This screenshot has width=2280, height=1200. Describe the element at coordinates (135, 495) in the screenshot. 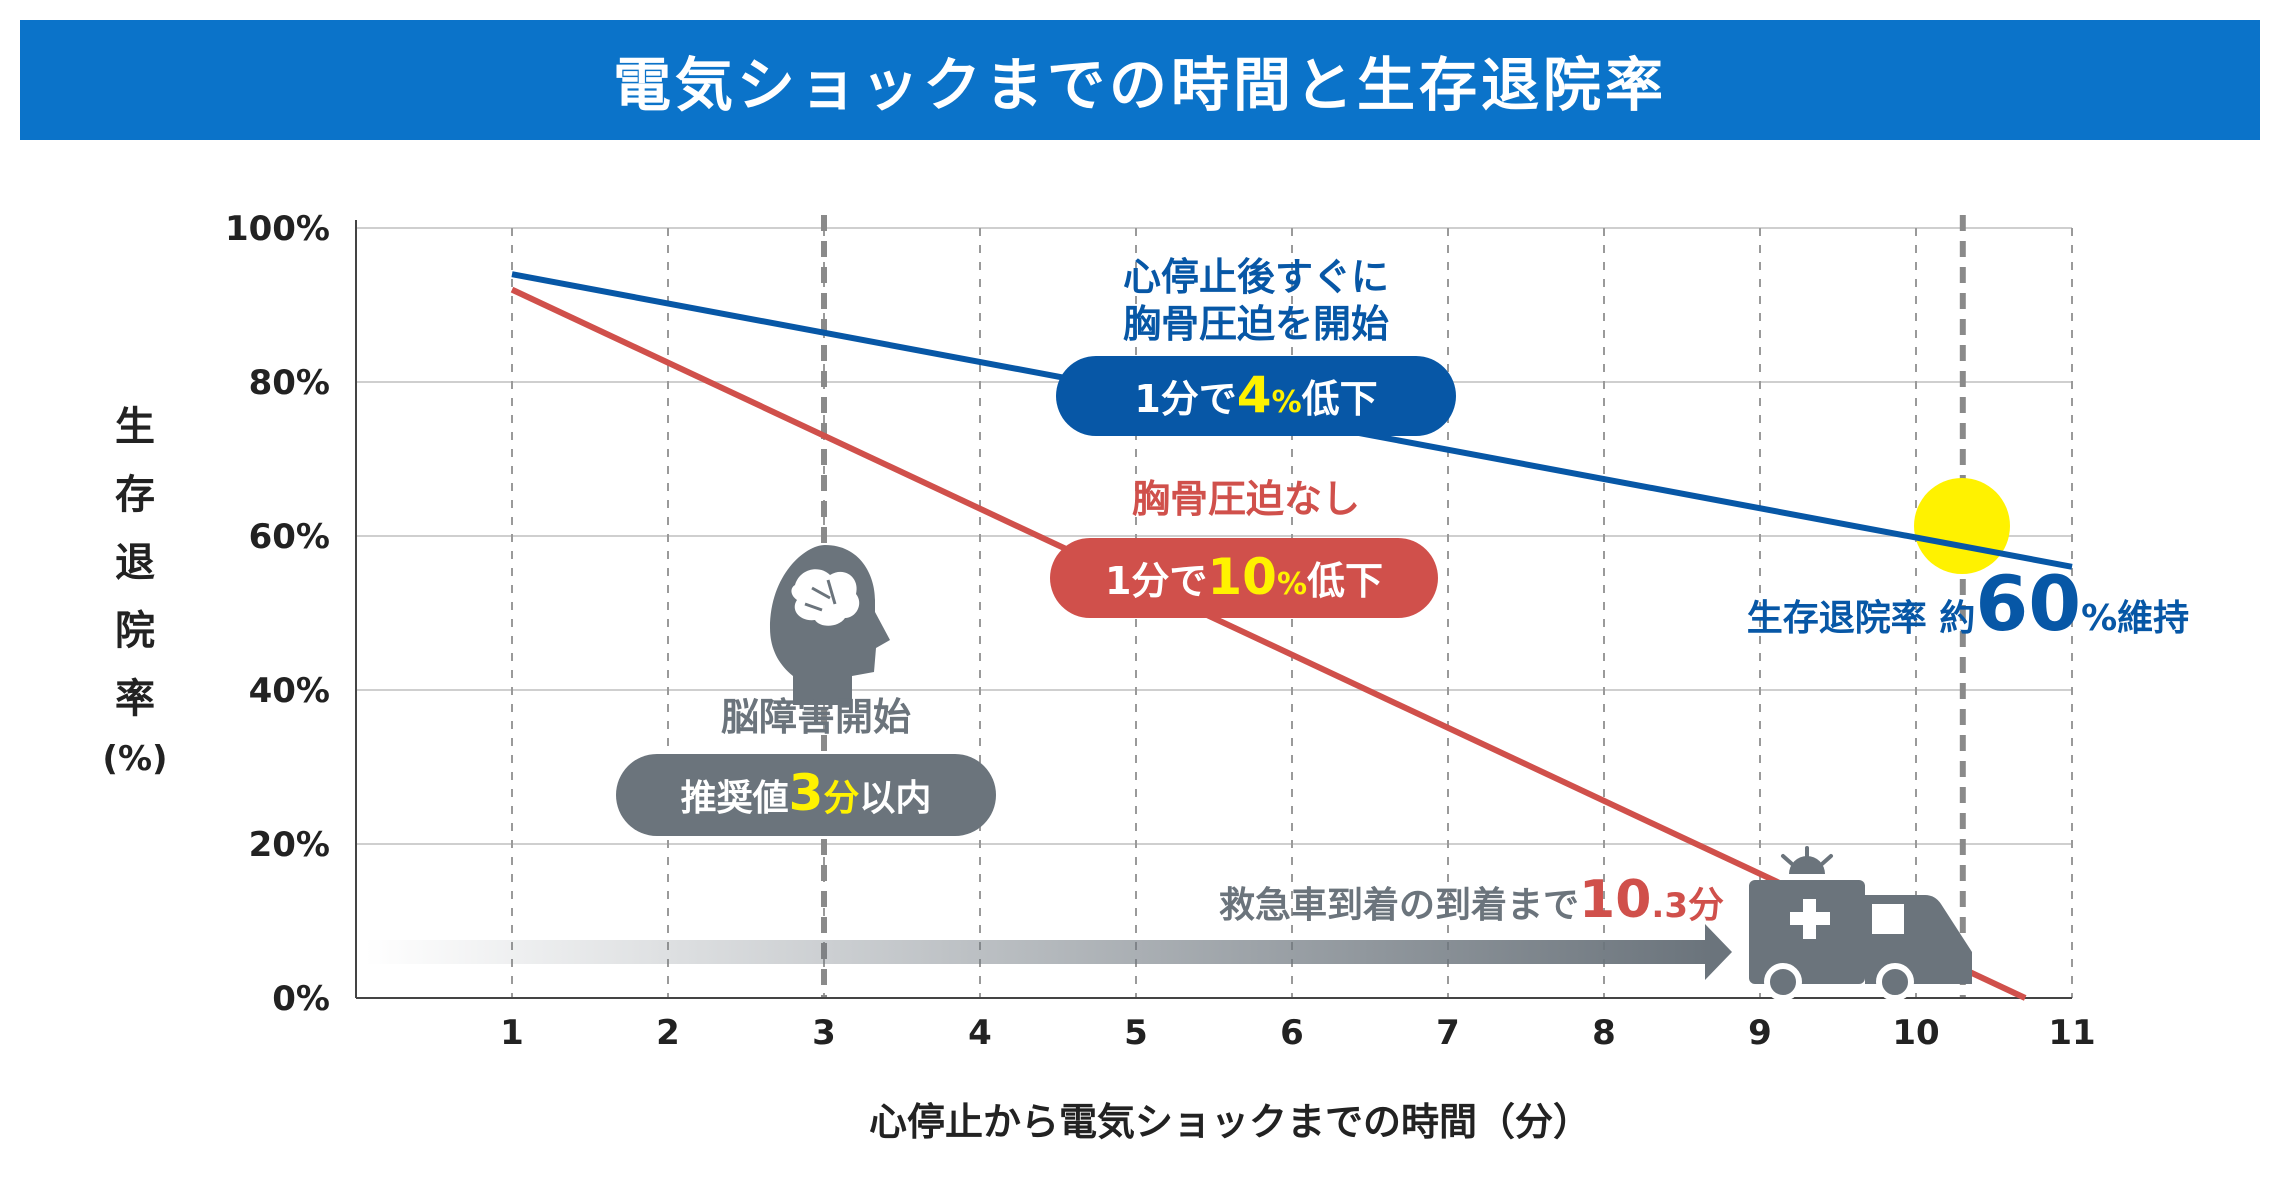

I see `y-axis-label-char: 存` at that location.